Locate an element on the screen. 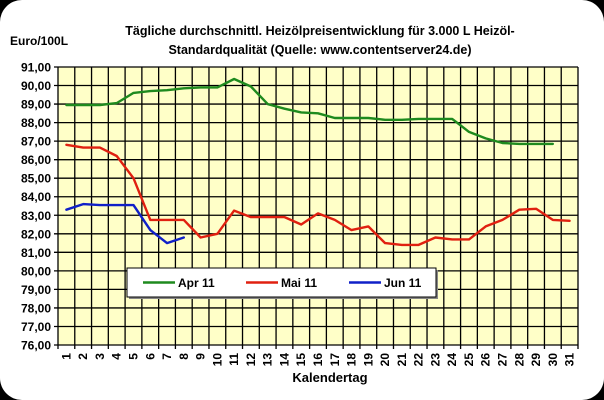  x-tick-label: 30 is located at coordinates (553, 360).